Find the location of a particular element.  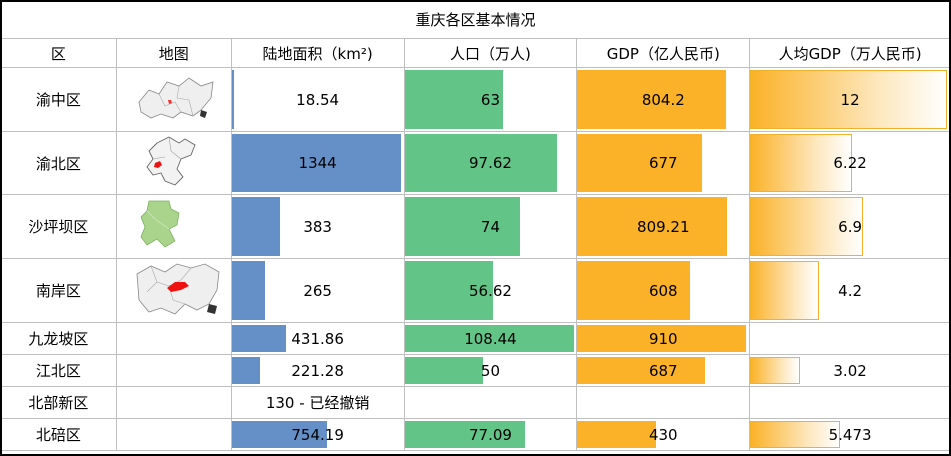

district-name: 北碚区 is located at coordinates (58, 434).